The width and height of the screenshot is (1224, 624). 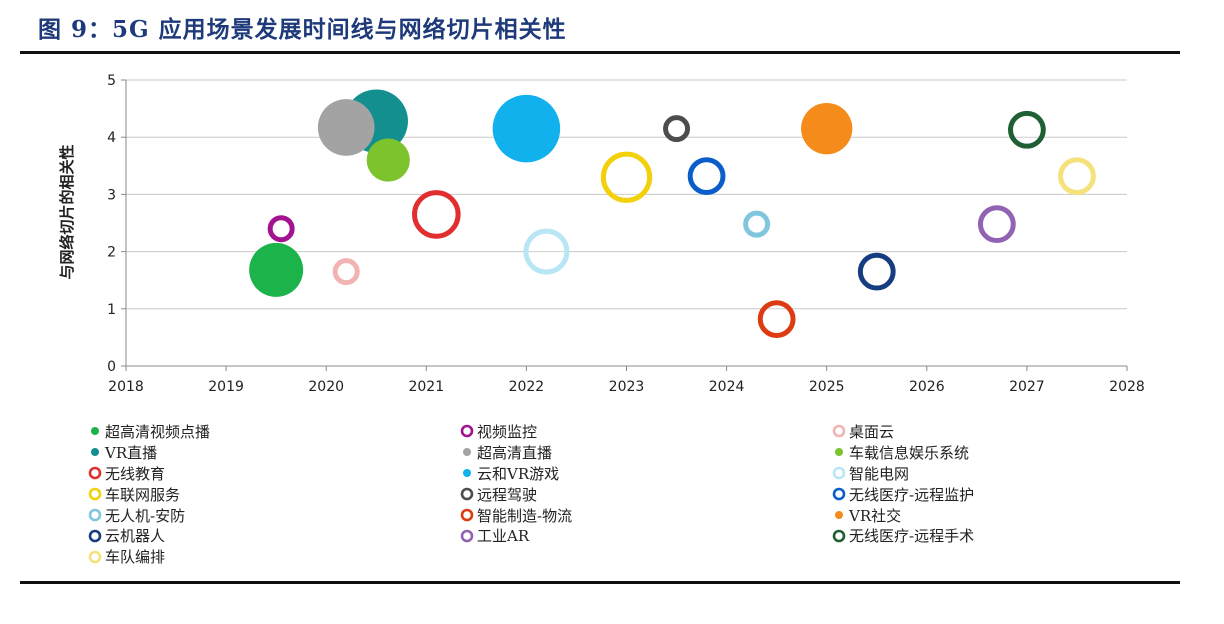 What do you see at coordinates (960, 515) in the screenshot?
I see `legend-item: VR社交` at bounding box center [960, 515].